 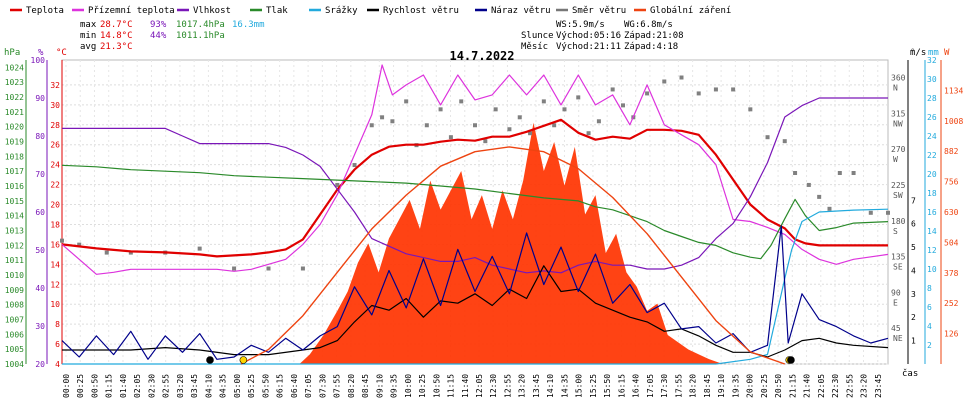 I want to click on y-tick-label: 12, so click(x=932, y=250).